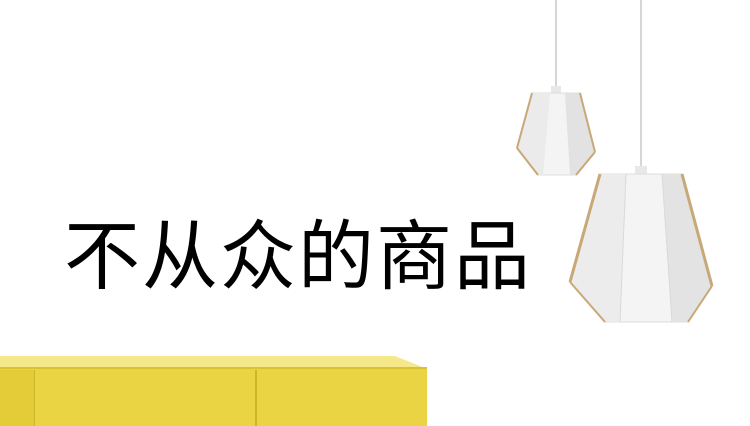  I want to click on pendant-lamp-large-icon, so click(641, 161).